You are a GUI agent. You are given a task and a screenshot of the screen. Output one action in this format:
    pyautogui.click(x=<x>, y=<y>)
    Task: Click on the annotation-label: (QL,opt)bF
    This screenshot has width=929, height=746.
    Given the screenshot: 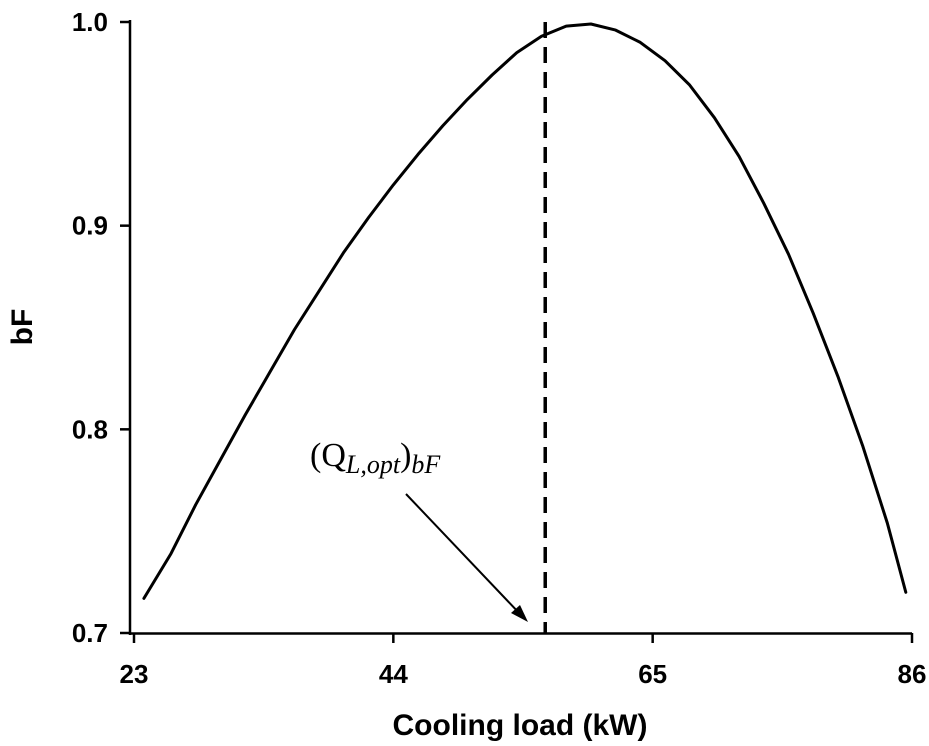 What is the action you would take?
    pyautogui.click(x=375, y=458)
    